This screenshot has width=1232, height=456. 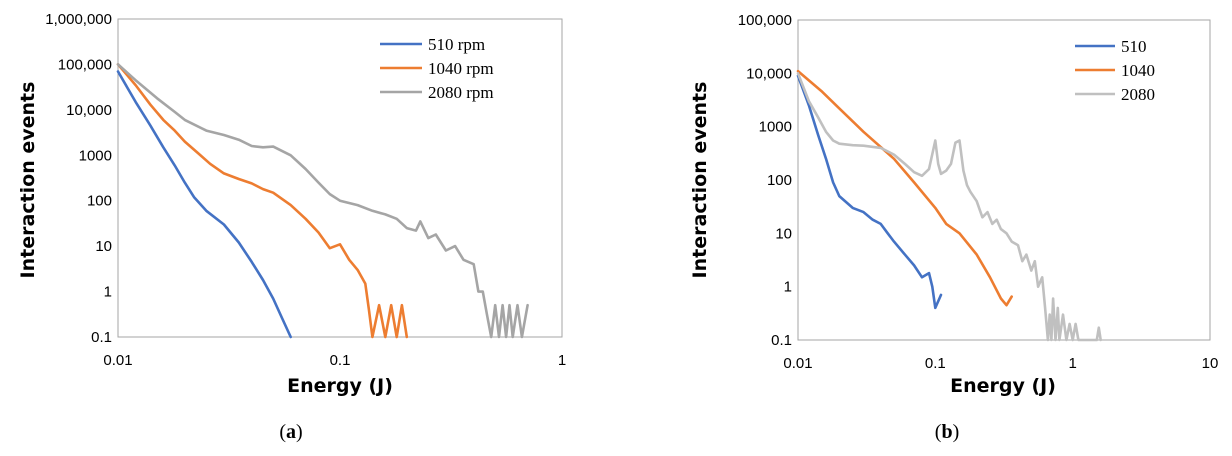 What do you see at coordinates (1003, 386) in the screenshot?
I see `chart-b-x-axis-label: Energy (J)` at bounding box center [1003, 386].